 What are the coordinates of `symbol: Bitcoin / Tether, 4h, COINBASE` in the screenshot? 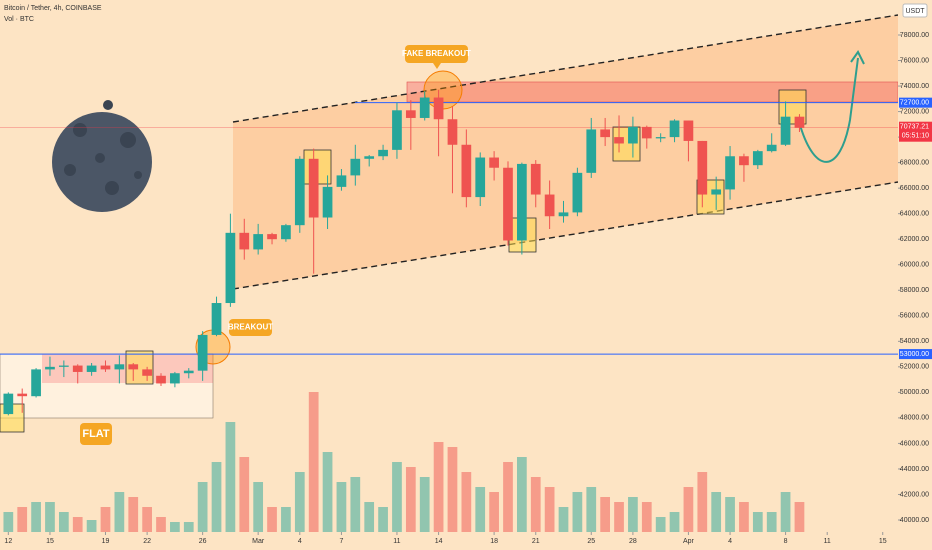 It's located at (53, 8).